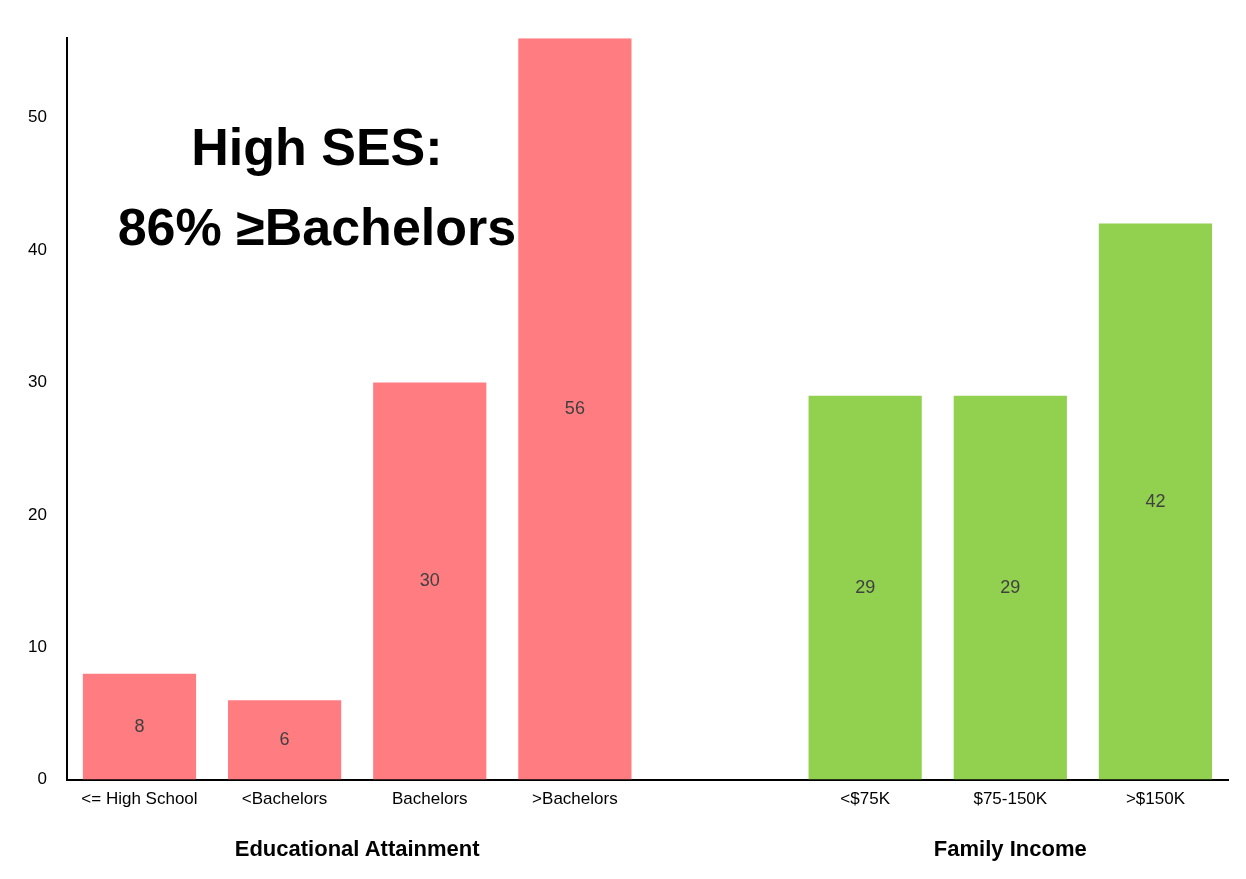  What do you see at coordinates (865, 799) in the screenshot?
I see `x-tick-label: <$75K` at bounding box center [865, 799].